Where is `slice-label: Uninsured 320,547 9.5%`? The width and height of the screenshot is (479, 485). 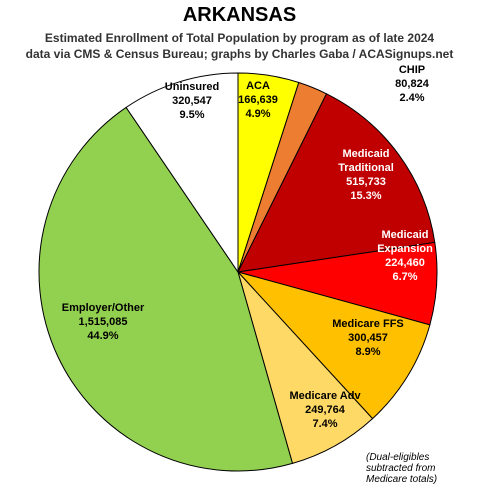
slice-label: Uninsured 320,547 9.5% is located at coordinates (192, 101).